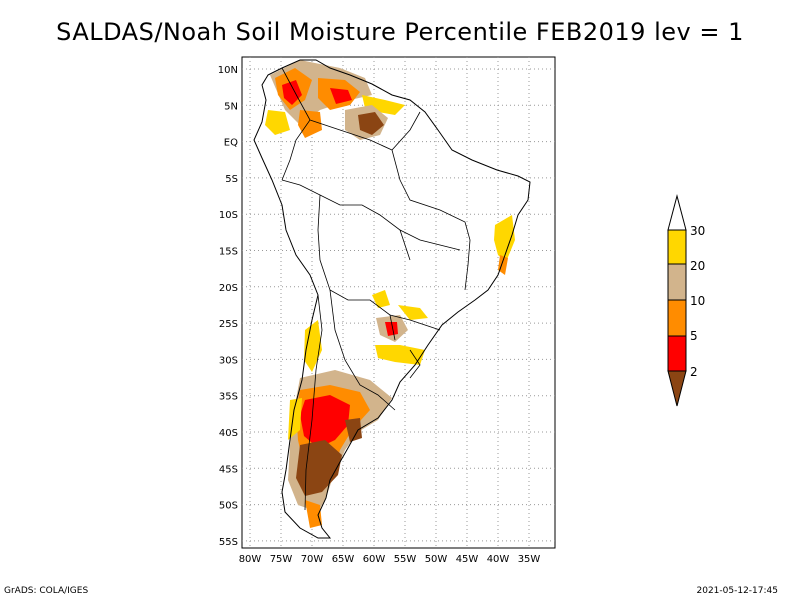  I want to click on lat-tick-label: 35S, so click(228, 397).